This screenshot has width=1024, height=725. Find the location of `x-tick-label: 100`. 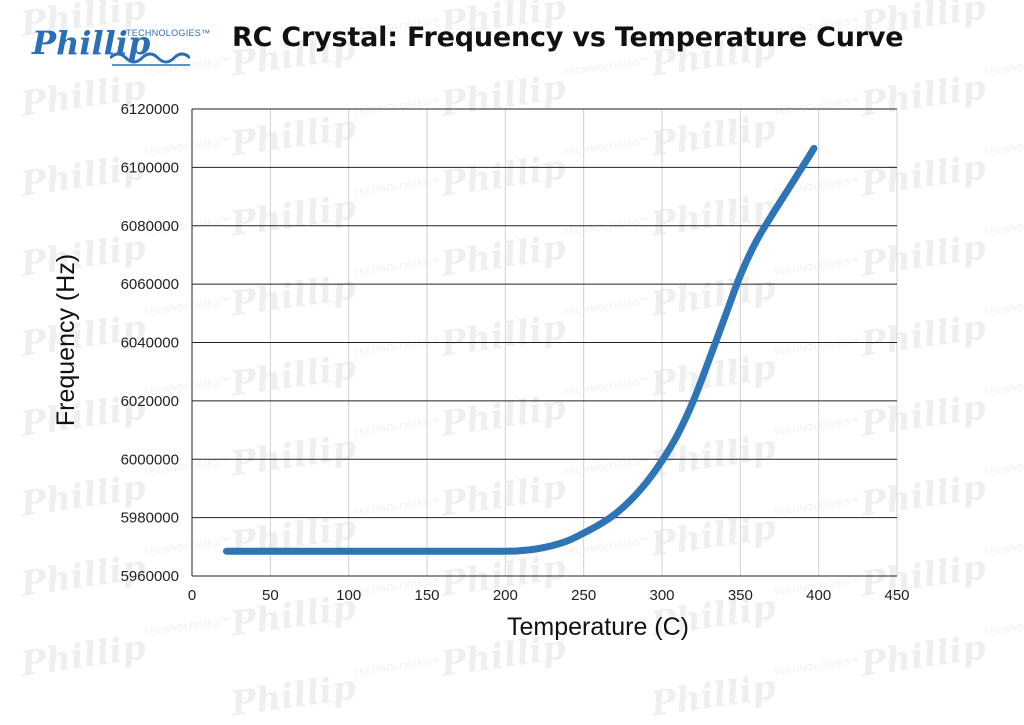

x-tick-label: 100 is located at coordinates (348, 595).